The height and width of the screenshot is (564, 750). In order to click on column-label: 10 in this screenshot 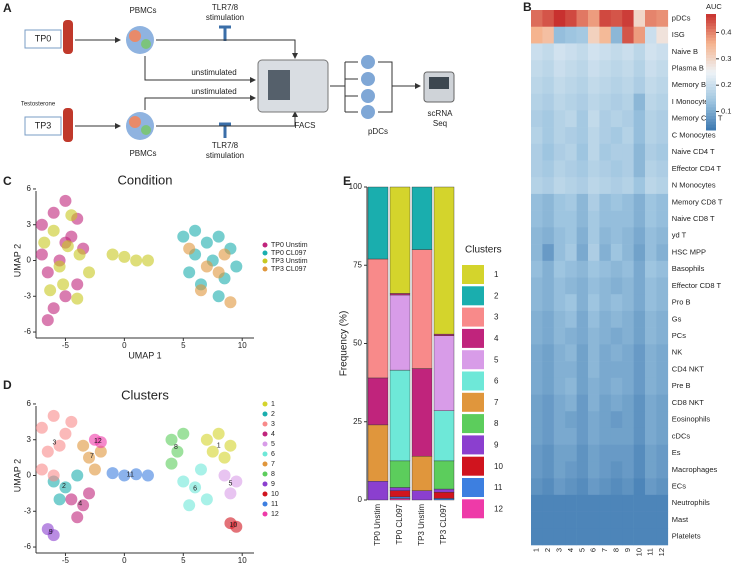, I will do `click(638, 552)`.